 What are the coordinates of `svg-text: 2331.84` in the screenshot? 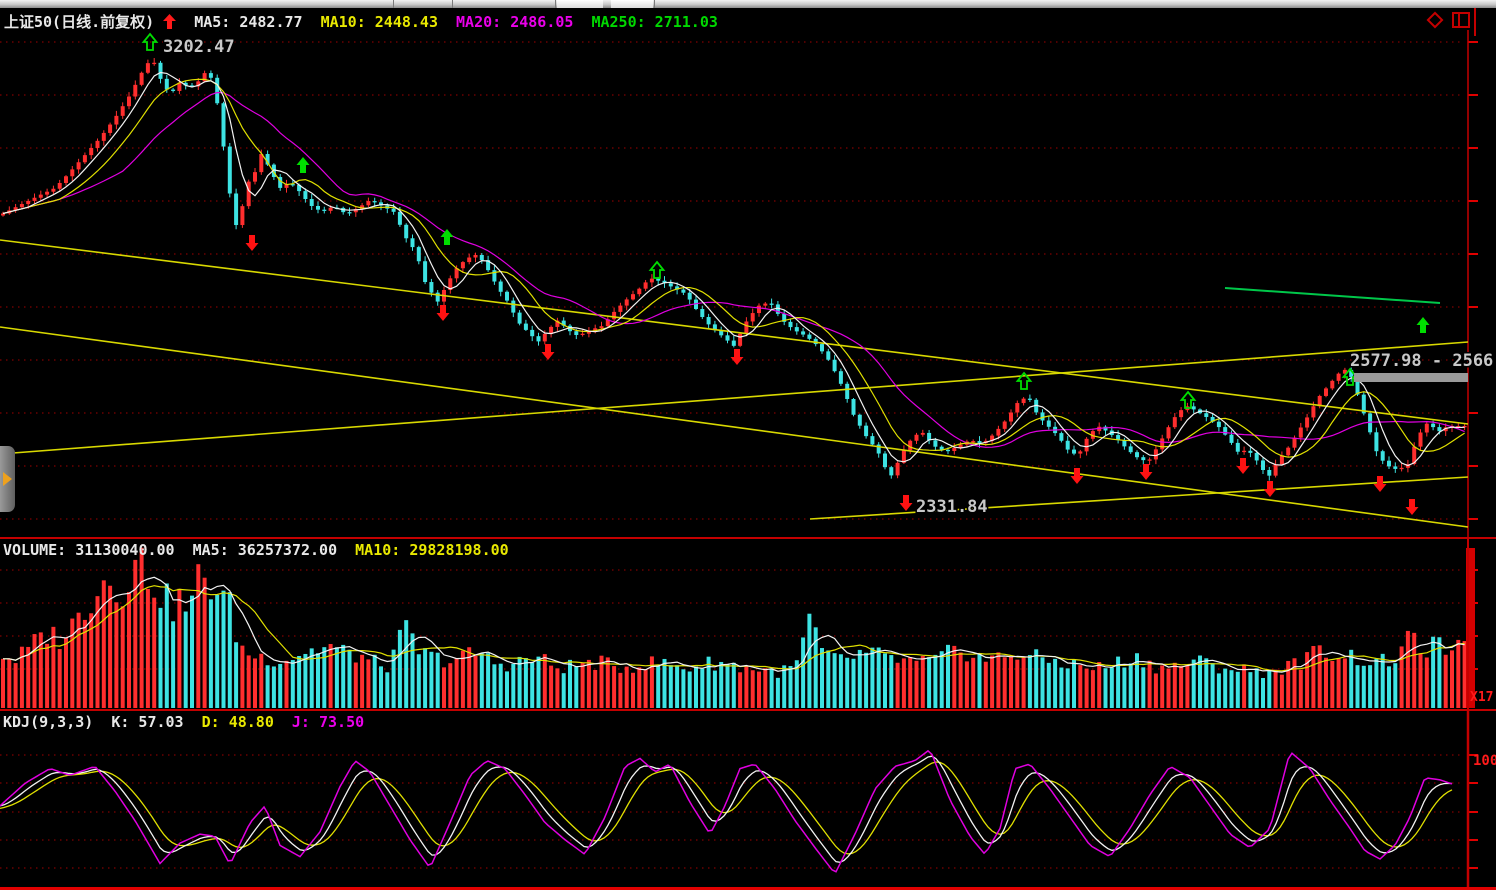 It's located at (952, 507).